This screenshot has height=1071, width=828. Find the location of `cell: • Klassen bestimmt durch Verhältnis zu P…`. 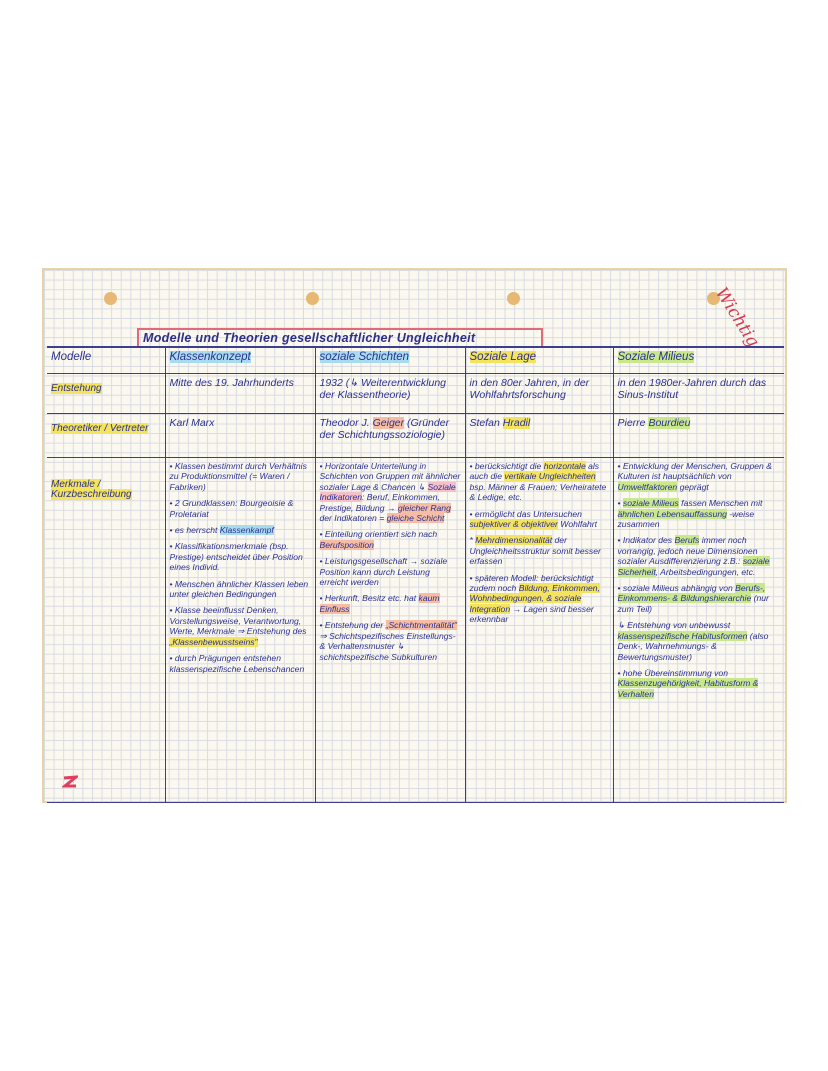

cell: • Klassen bestimmt durch Verhältnis zu P… is located at coordinates (240, 630).